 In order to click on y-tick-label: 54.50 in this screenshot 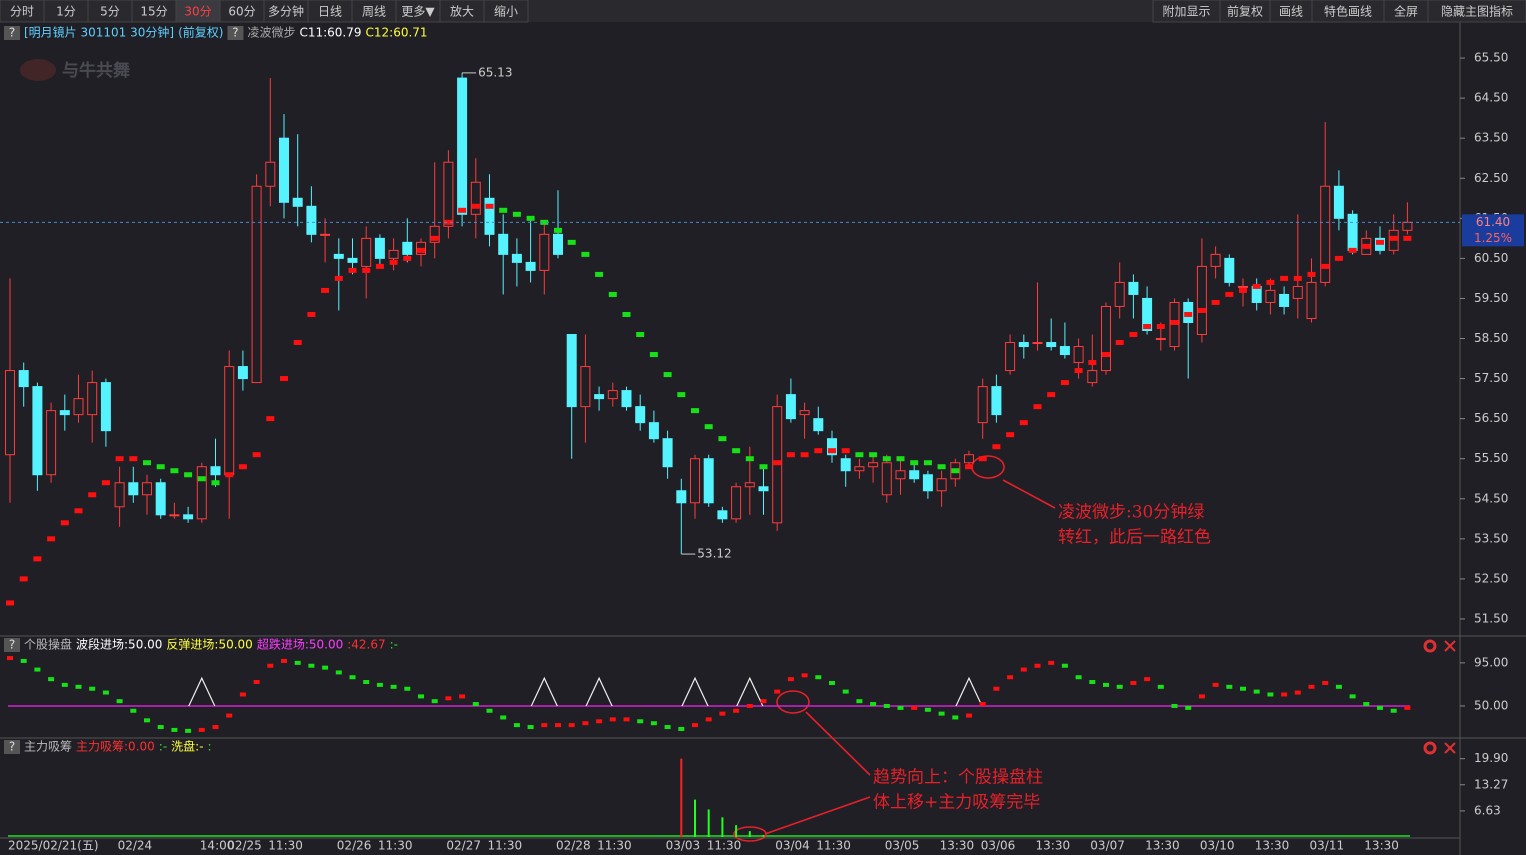, I will do `click(1491, 498)`.